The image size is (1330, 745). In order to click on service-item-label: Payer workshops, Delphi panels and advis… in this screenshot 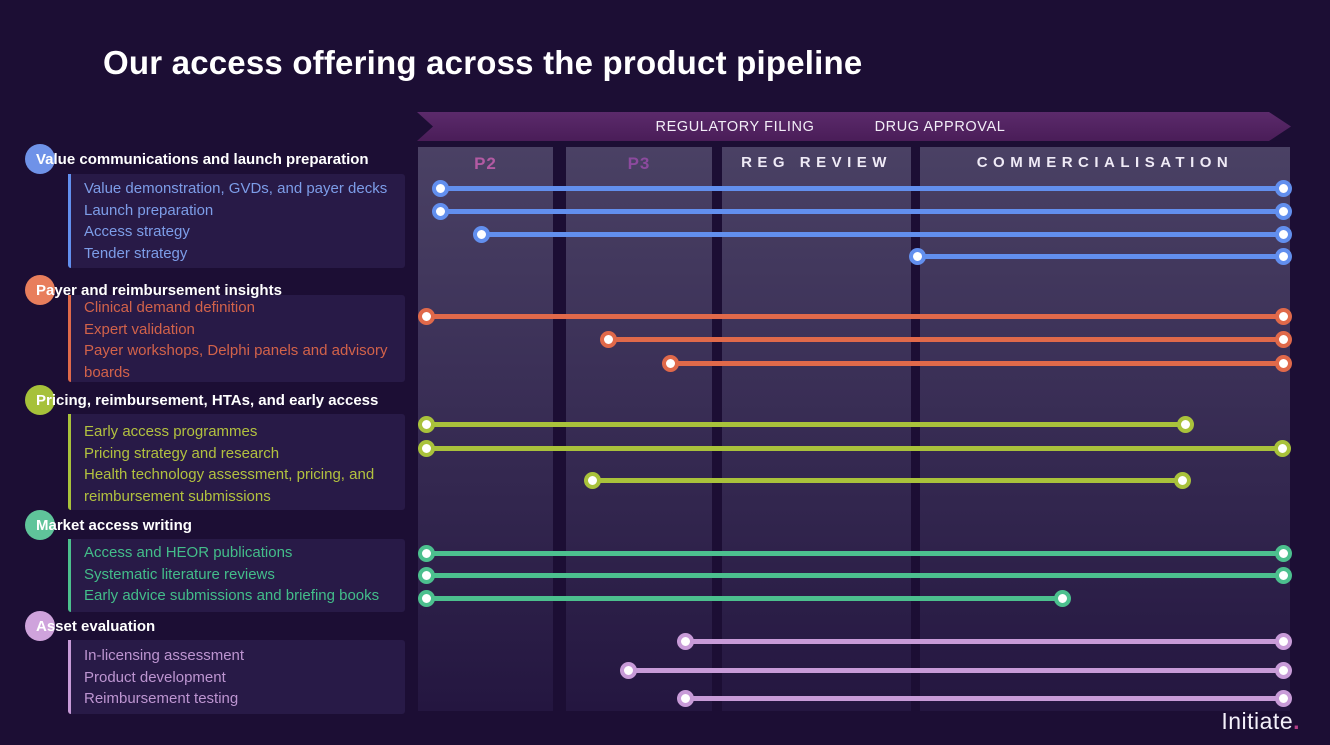, I will do `click(236, 361)`.